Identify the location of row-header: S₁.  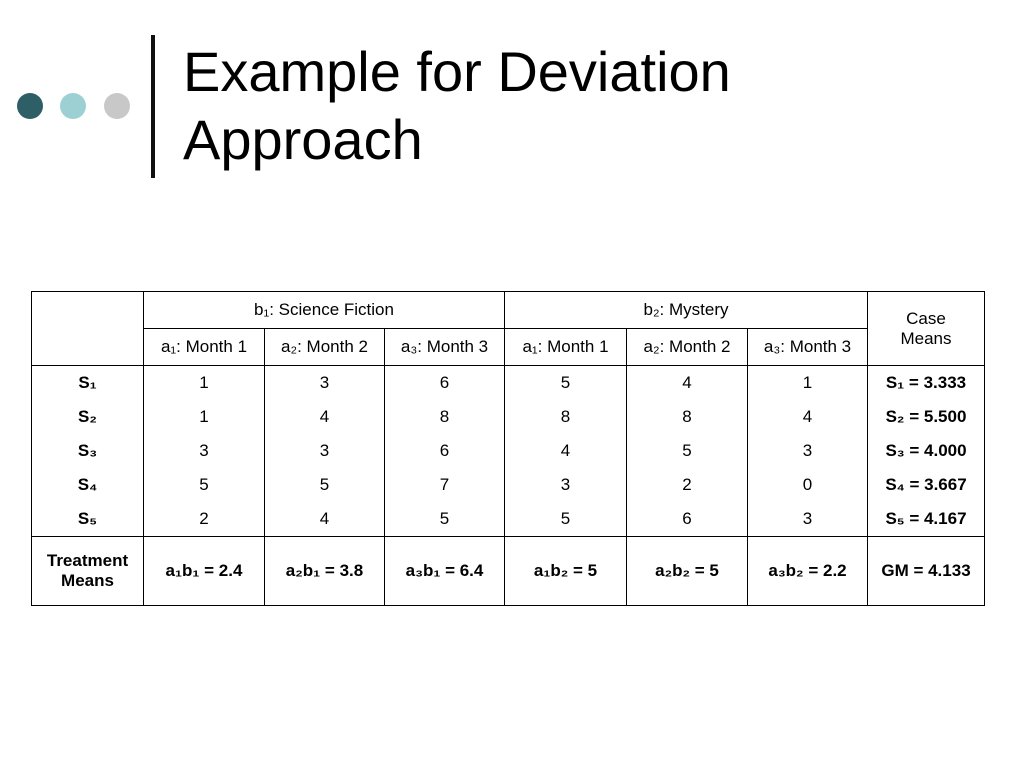
(87, 382).